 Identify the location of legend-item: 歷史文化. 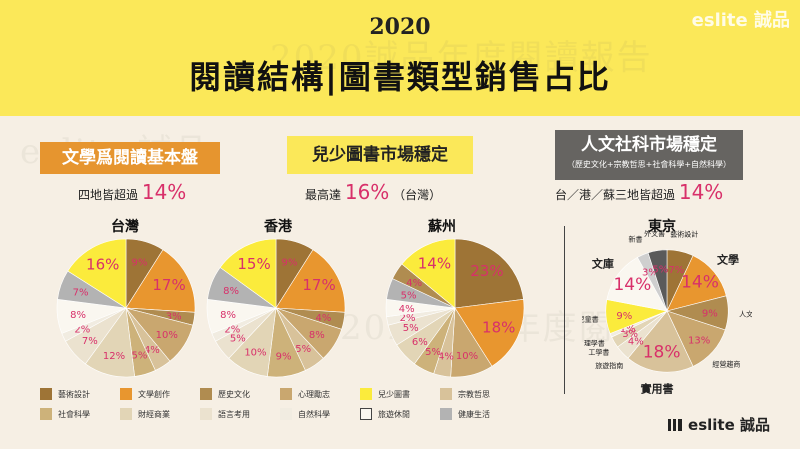
(225, 394).